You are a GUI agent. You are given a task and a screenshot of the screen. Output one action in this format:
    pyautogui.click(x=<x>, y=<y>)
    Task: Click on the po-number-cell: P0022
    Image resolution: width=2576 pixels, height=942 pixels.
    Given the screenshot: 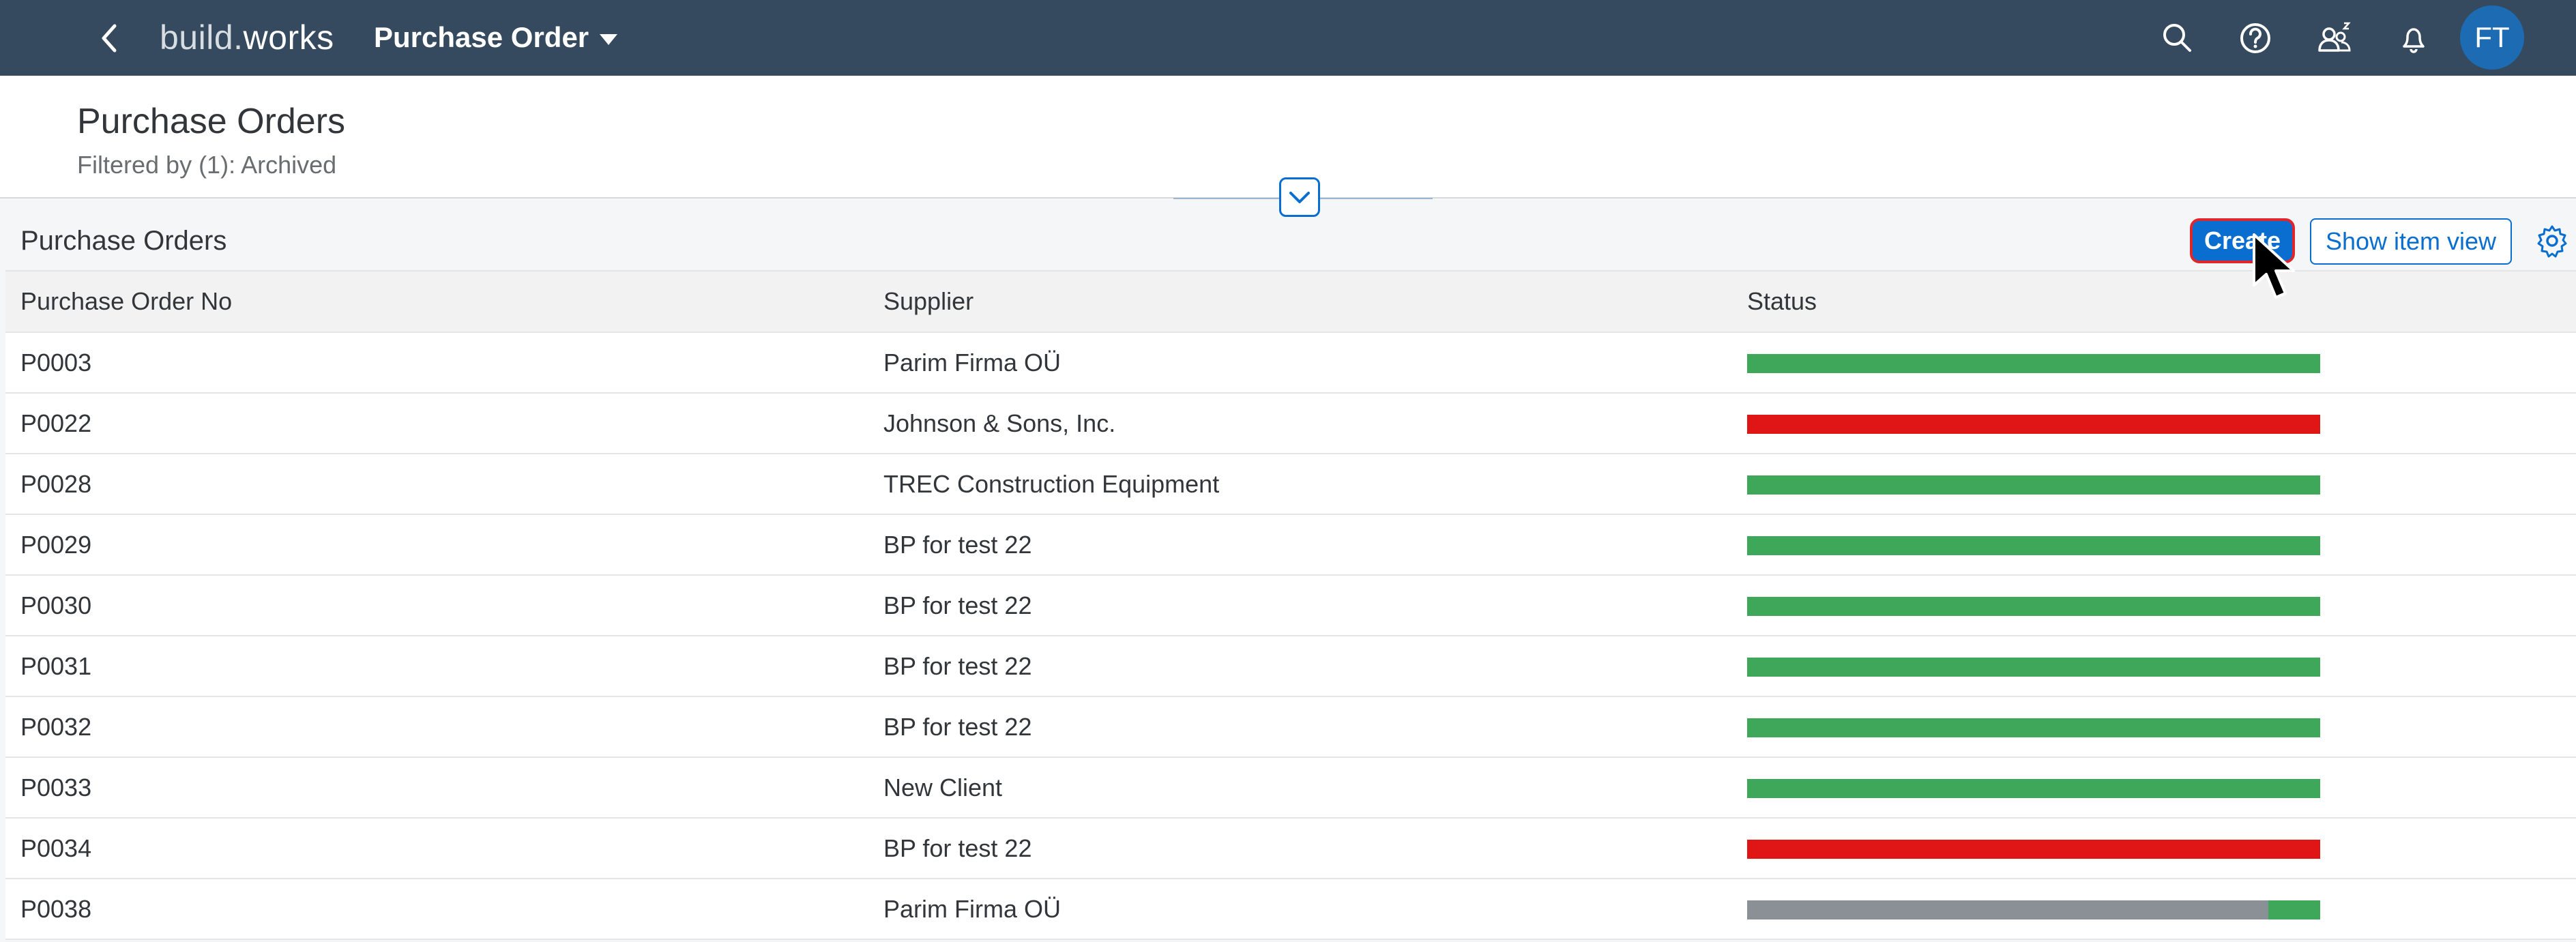 What is the action you would take?
    pyautogui.click(x=56, y=423)
    